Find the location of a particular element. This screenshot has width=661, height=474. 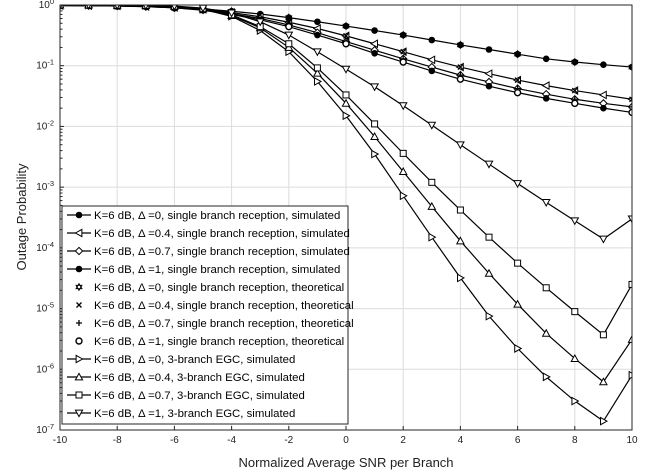

x-tick-label: 8 is located at coordinates (575, 440).